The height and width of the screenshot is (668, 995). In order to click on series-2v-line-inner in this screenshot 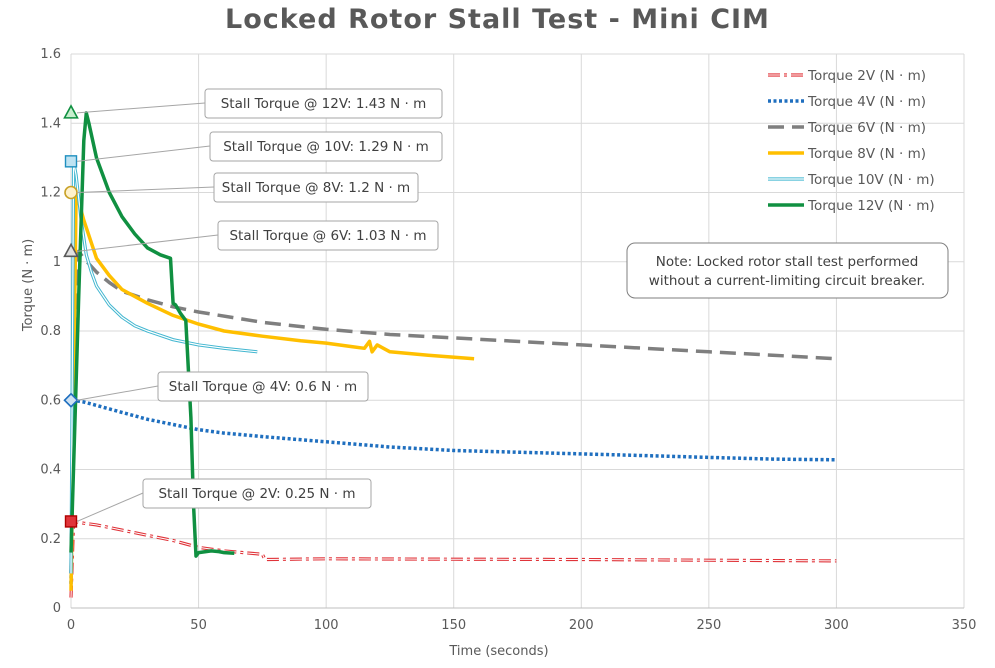, I will do `click(453, 559)`.